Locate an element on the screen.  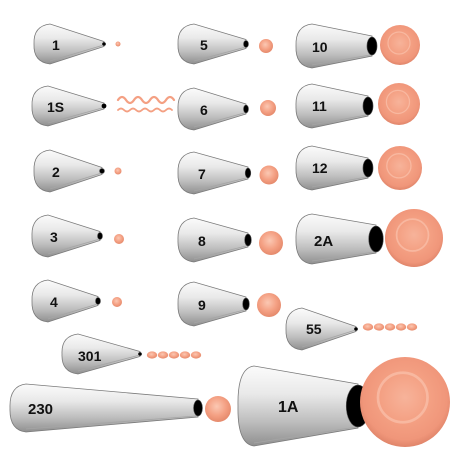
tip-230: 230 is located at coordinates (120, 408).